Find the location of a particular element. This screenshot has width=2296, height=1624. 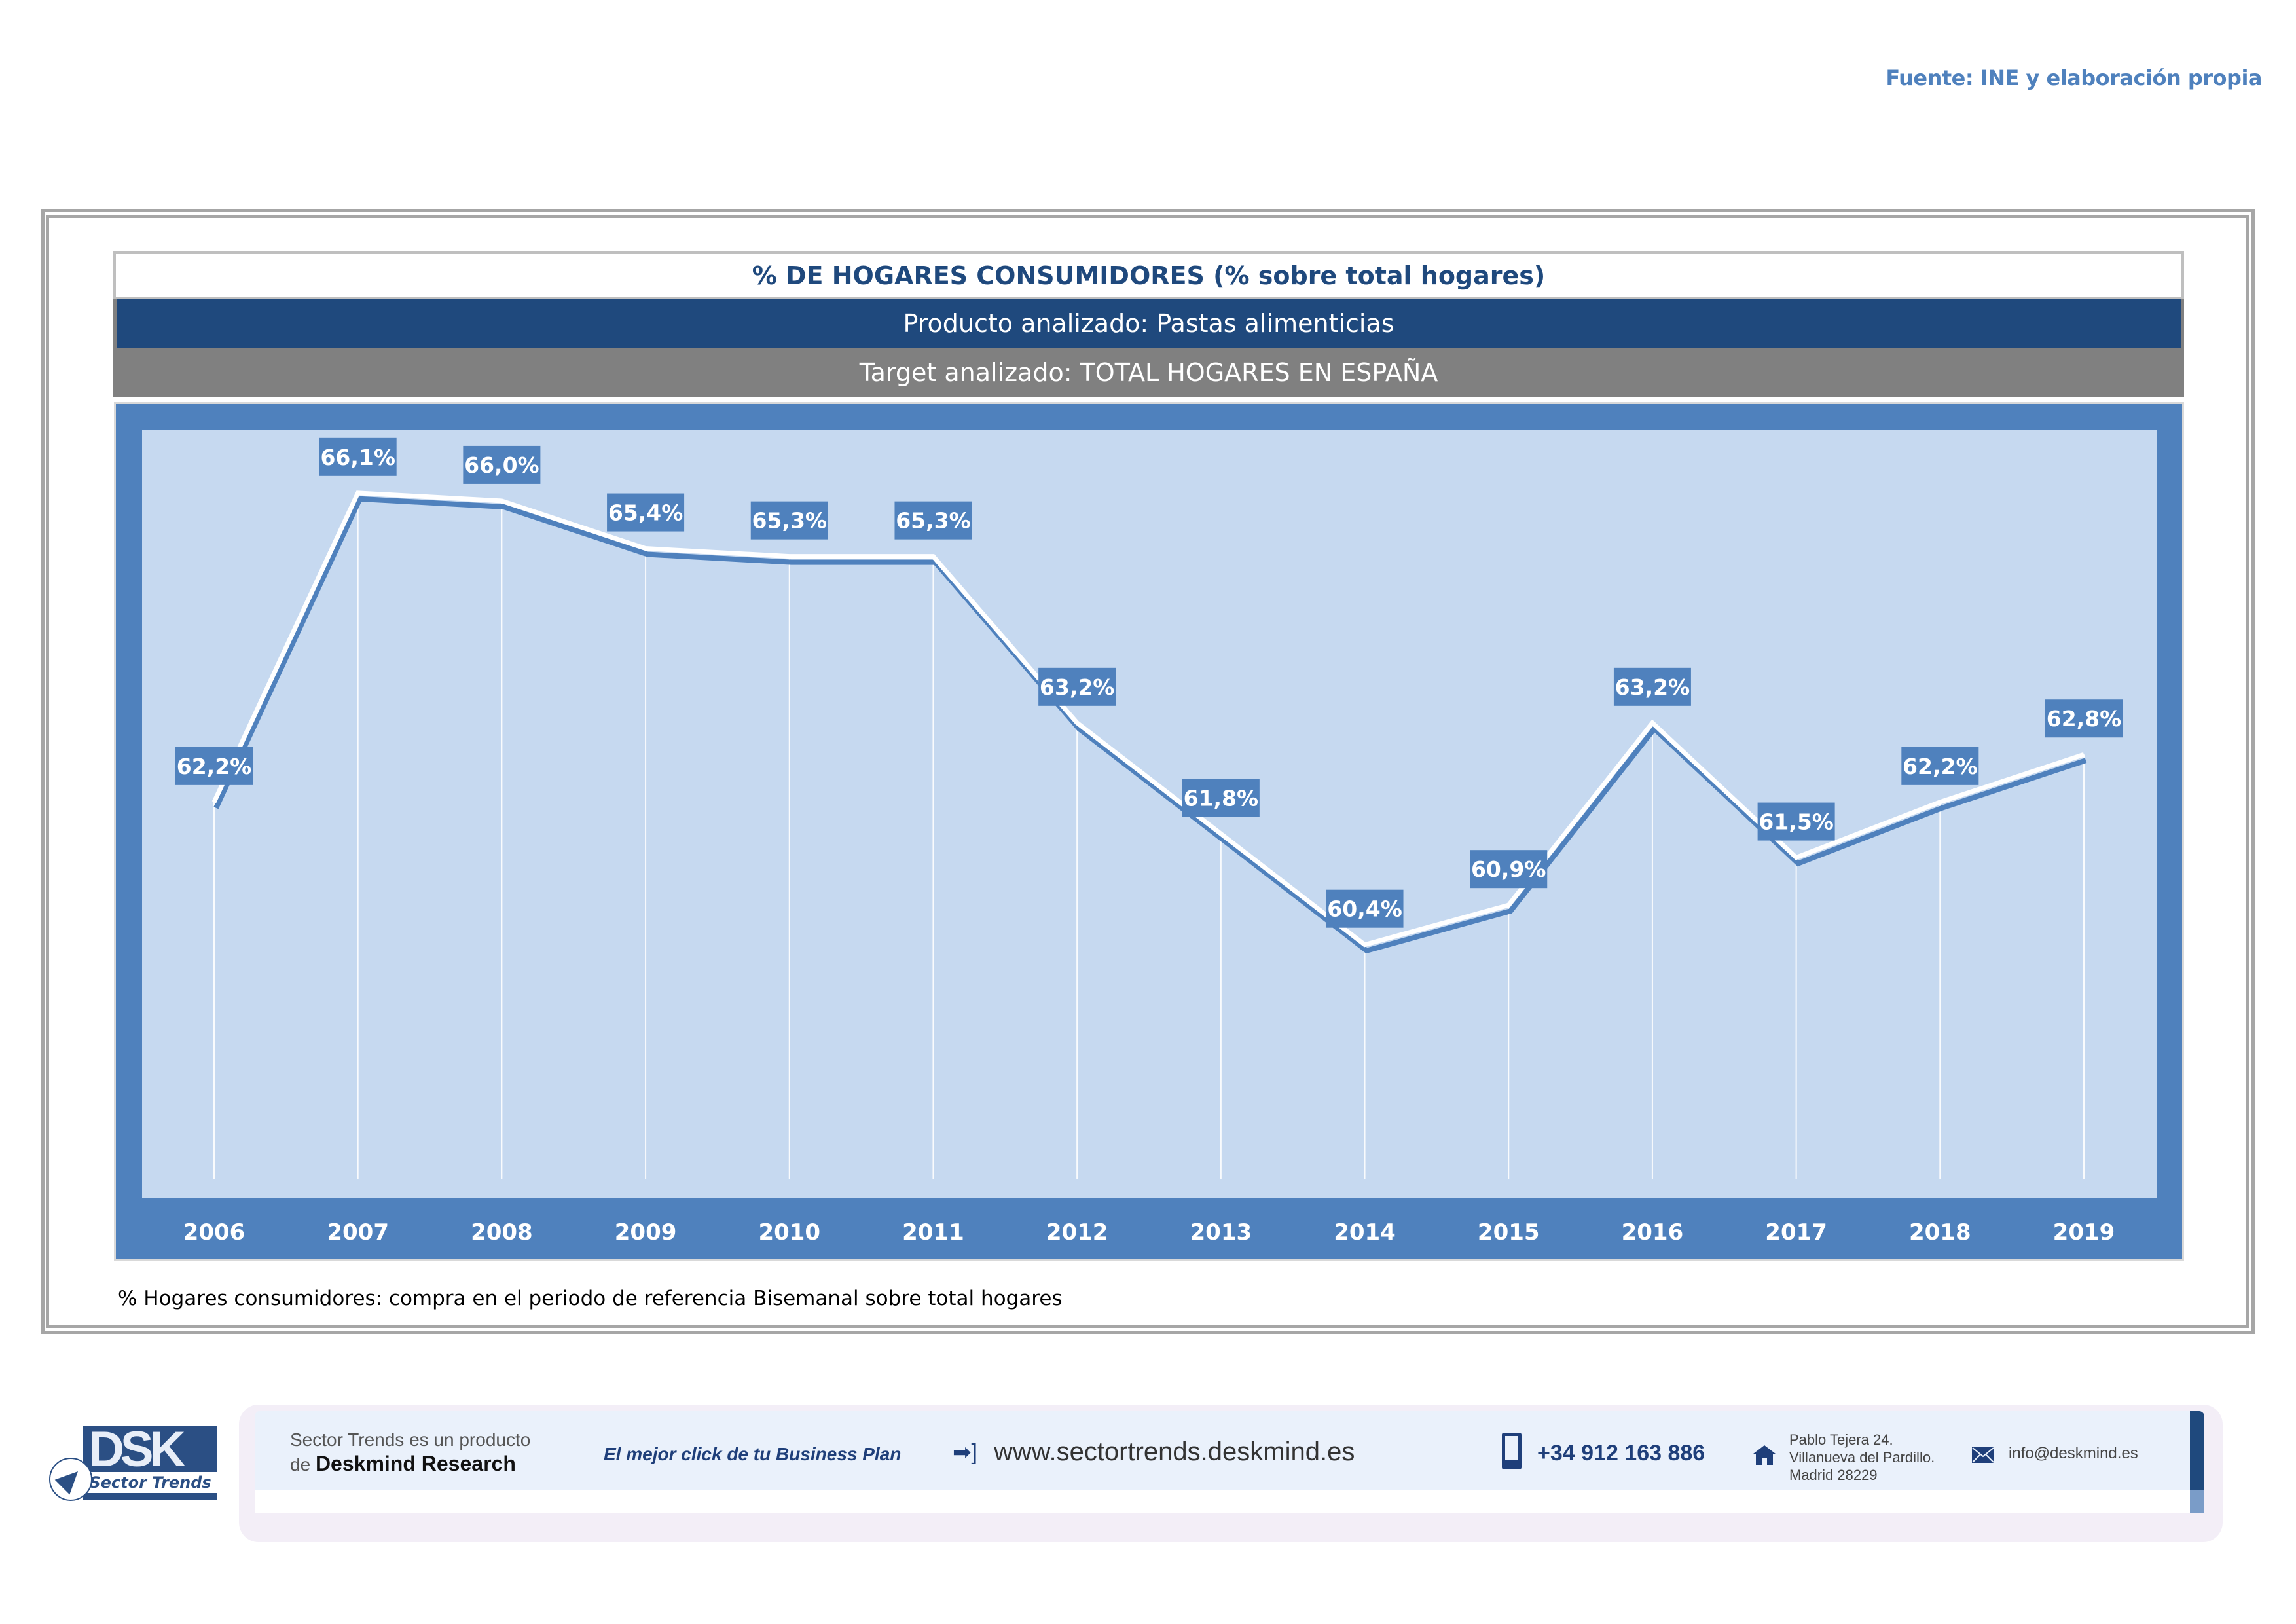

product-line-2: de Deskmind Research is located at coordinates (403, 1464).